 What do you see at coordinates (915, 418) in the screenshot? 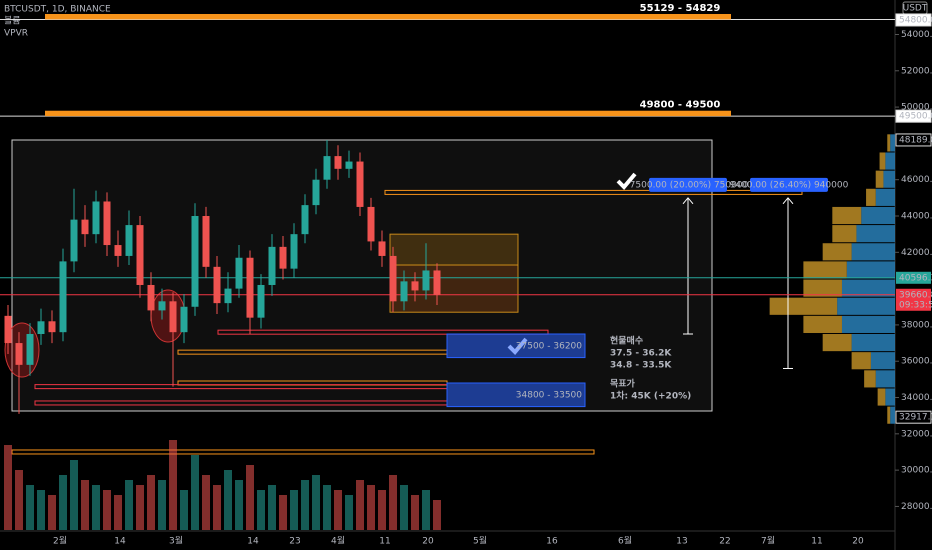
I see `price-label: 32917.17` at bounding box center [915, 418].